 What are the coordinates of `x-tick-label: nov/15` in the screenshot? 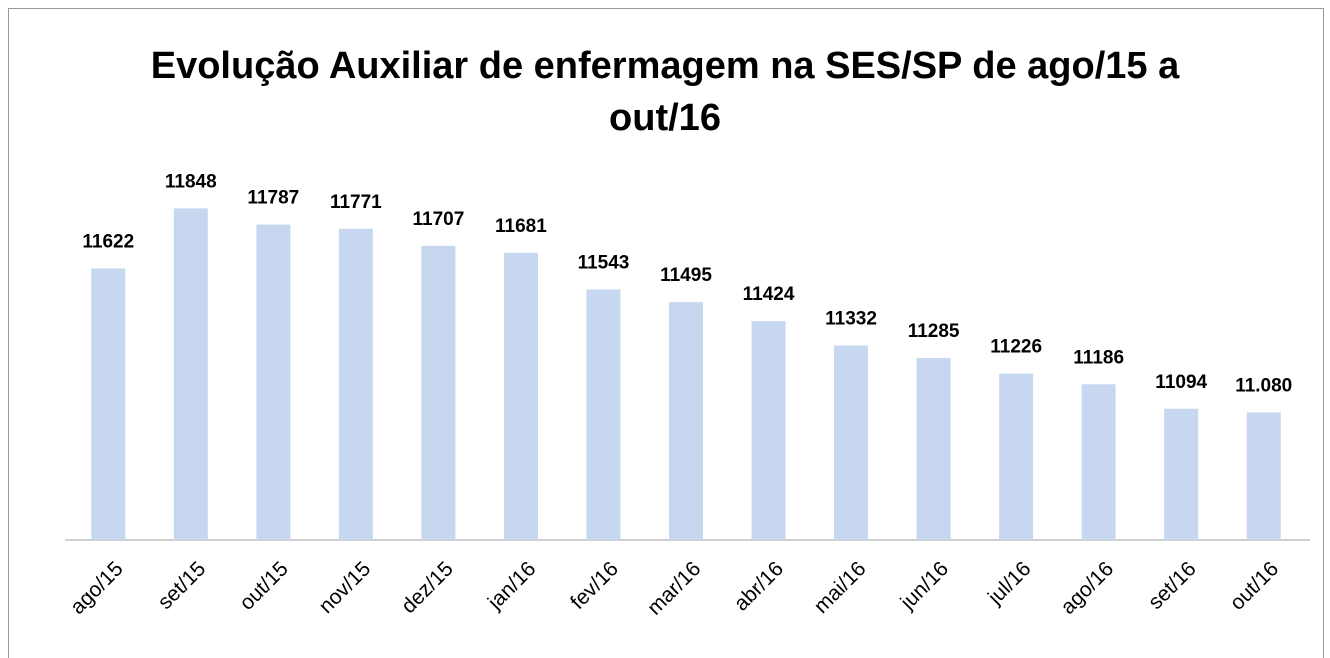 It's located at (344, 587).